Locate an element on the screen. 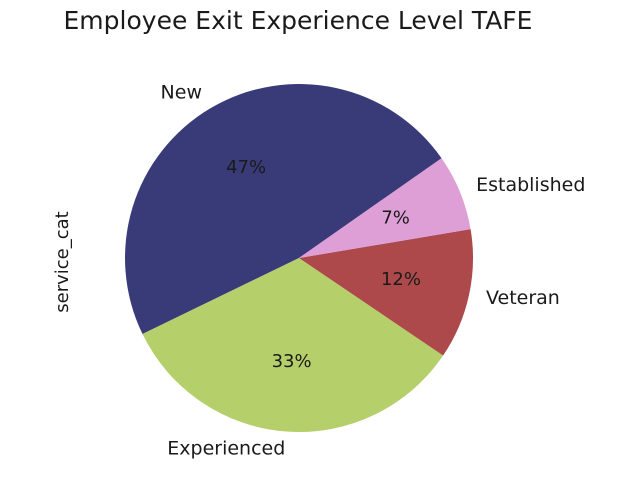 This screenshot has width=636, height=496. pie-percent-label-experienced: 33% is located at coordinates (292, 361).